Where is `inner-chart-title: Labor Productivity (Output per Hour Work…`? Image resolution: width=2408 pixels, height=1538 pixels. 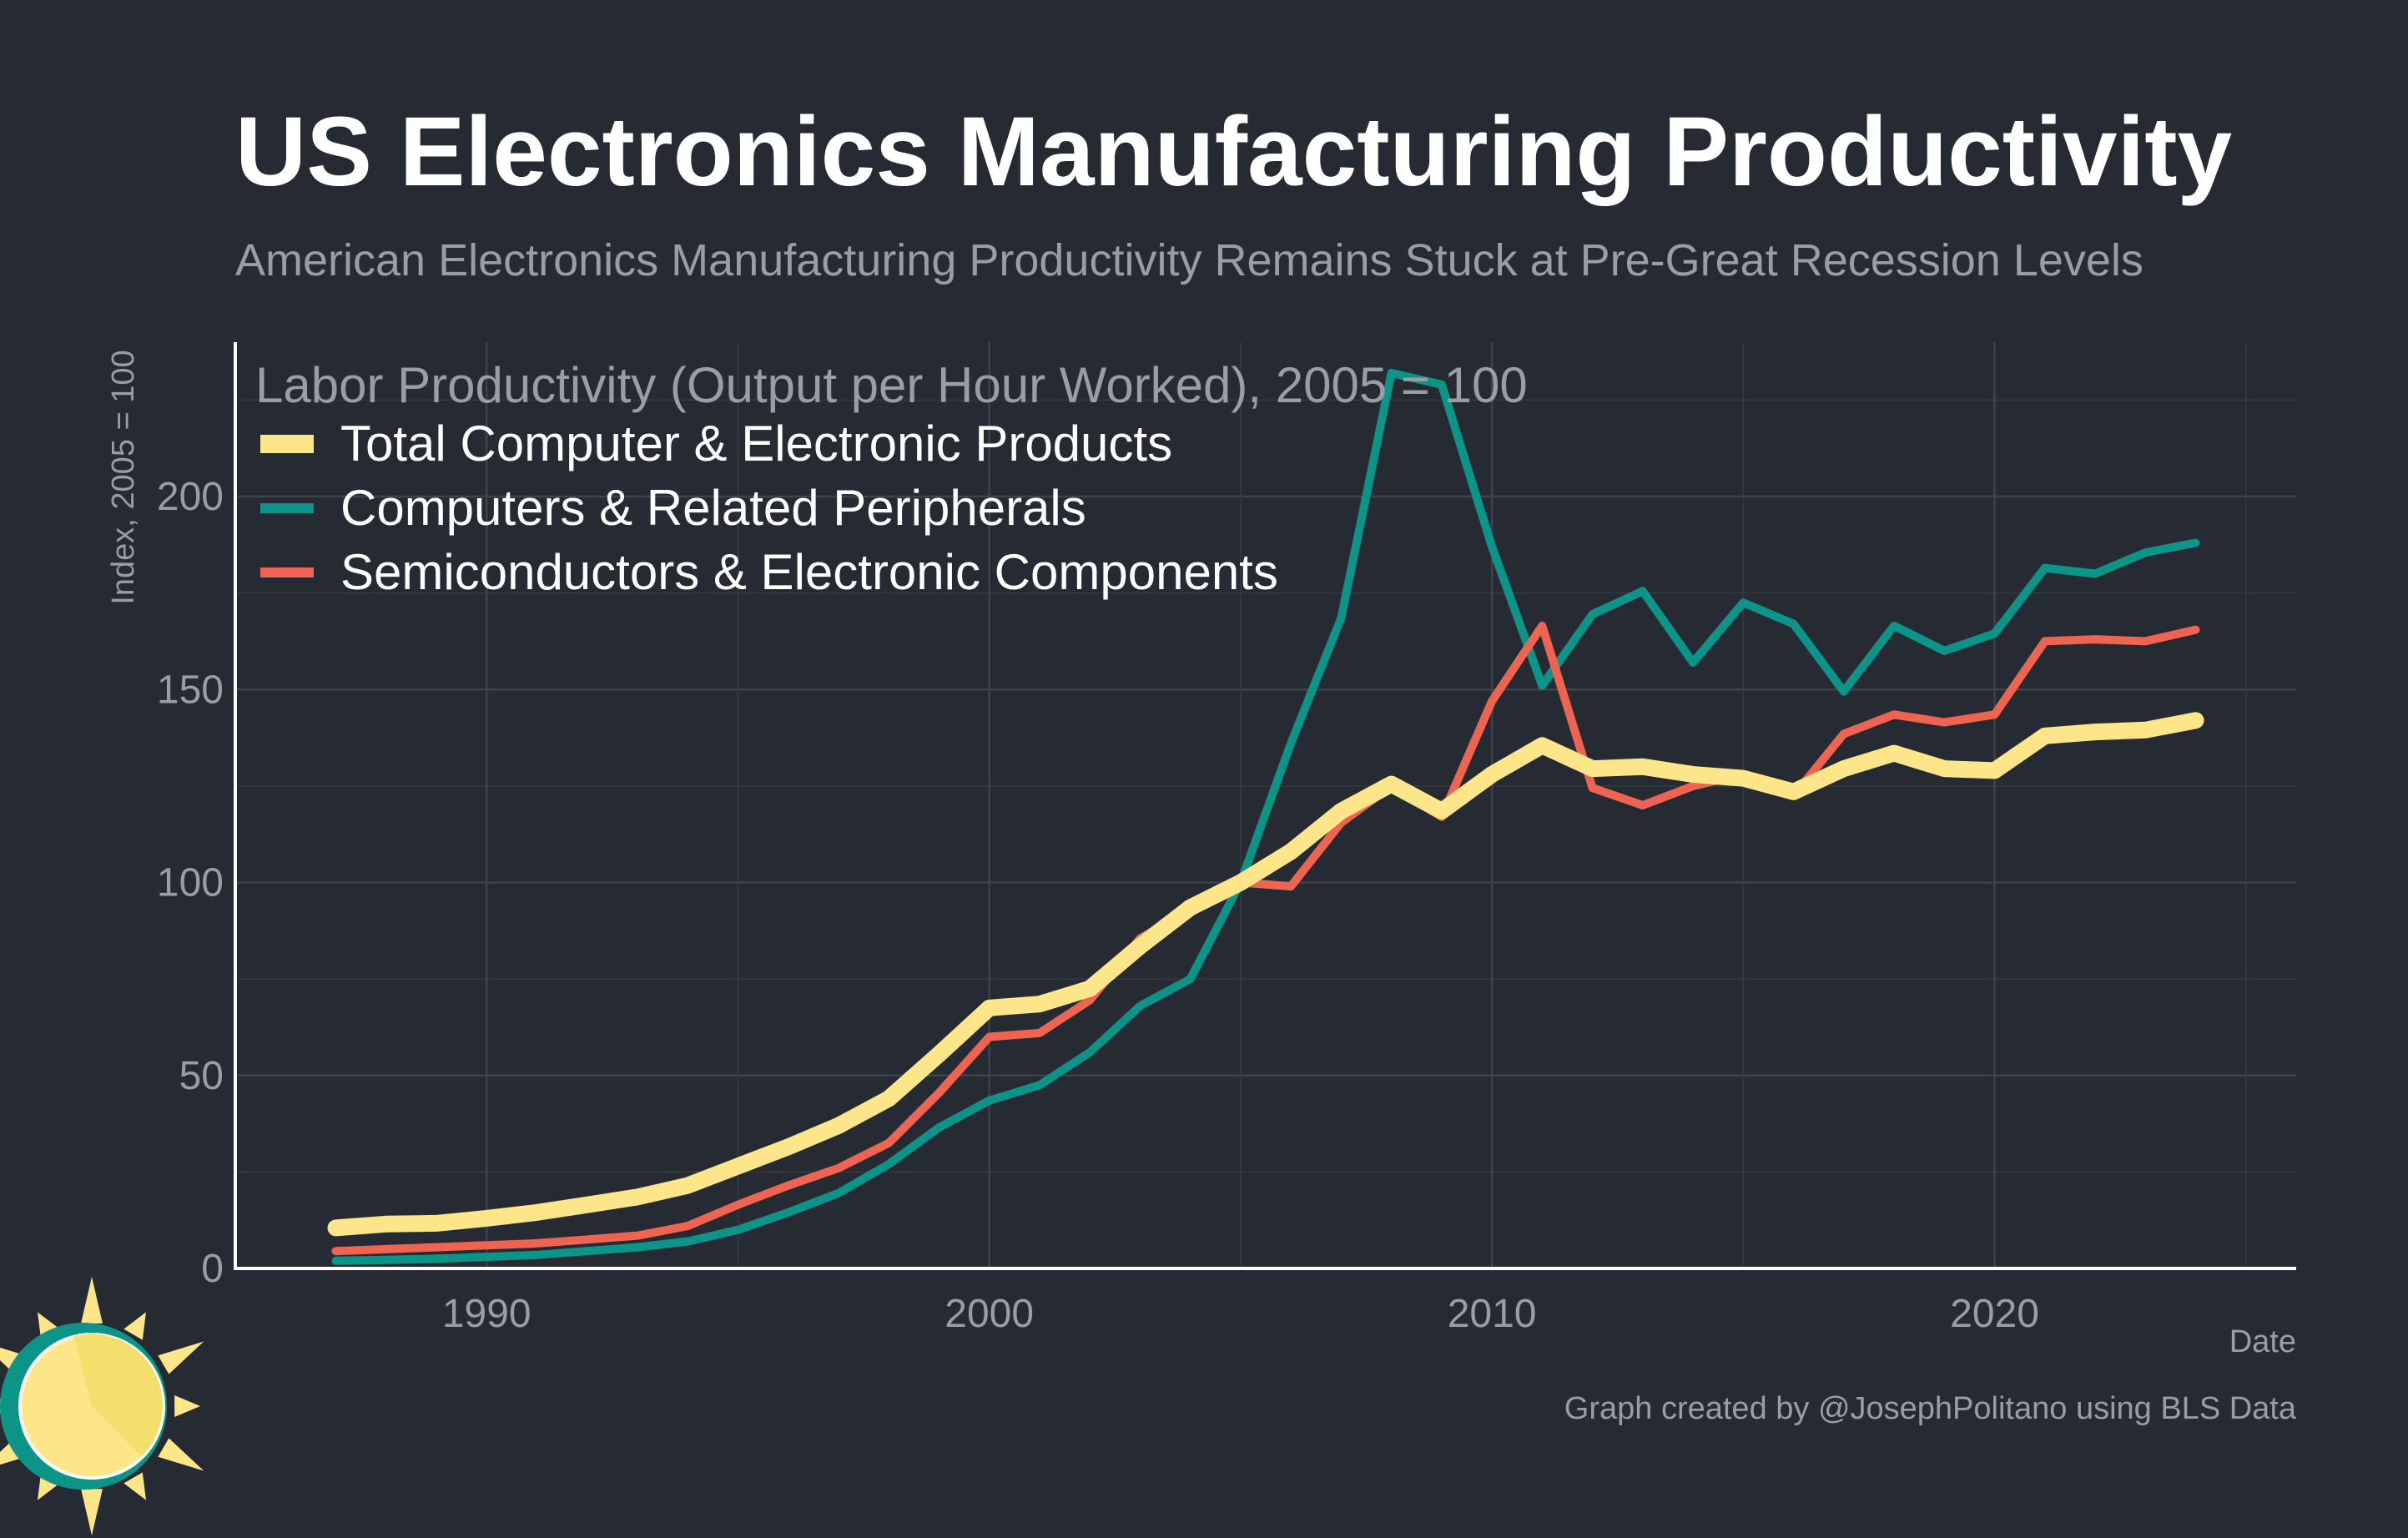 inner-chart-title: Labor Productivity (Output per Hour Work… is located at coordinates (891, 385).